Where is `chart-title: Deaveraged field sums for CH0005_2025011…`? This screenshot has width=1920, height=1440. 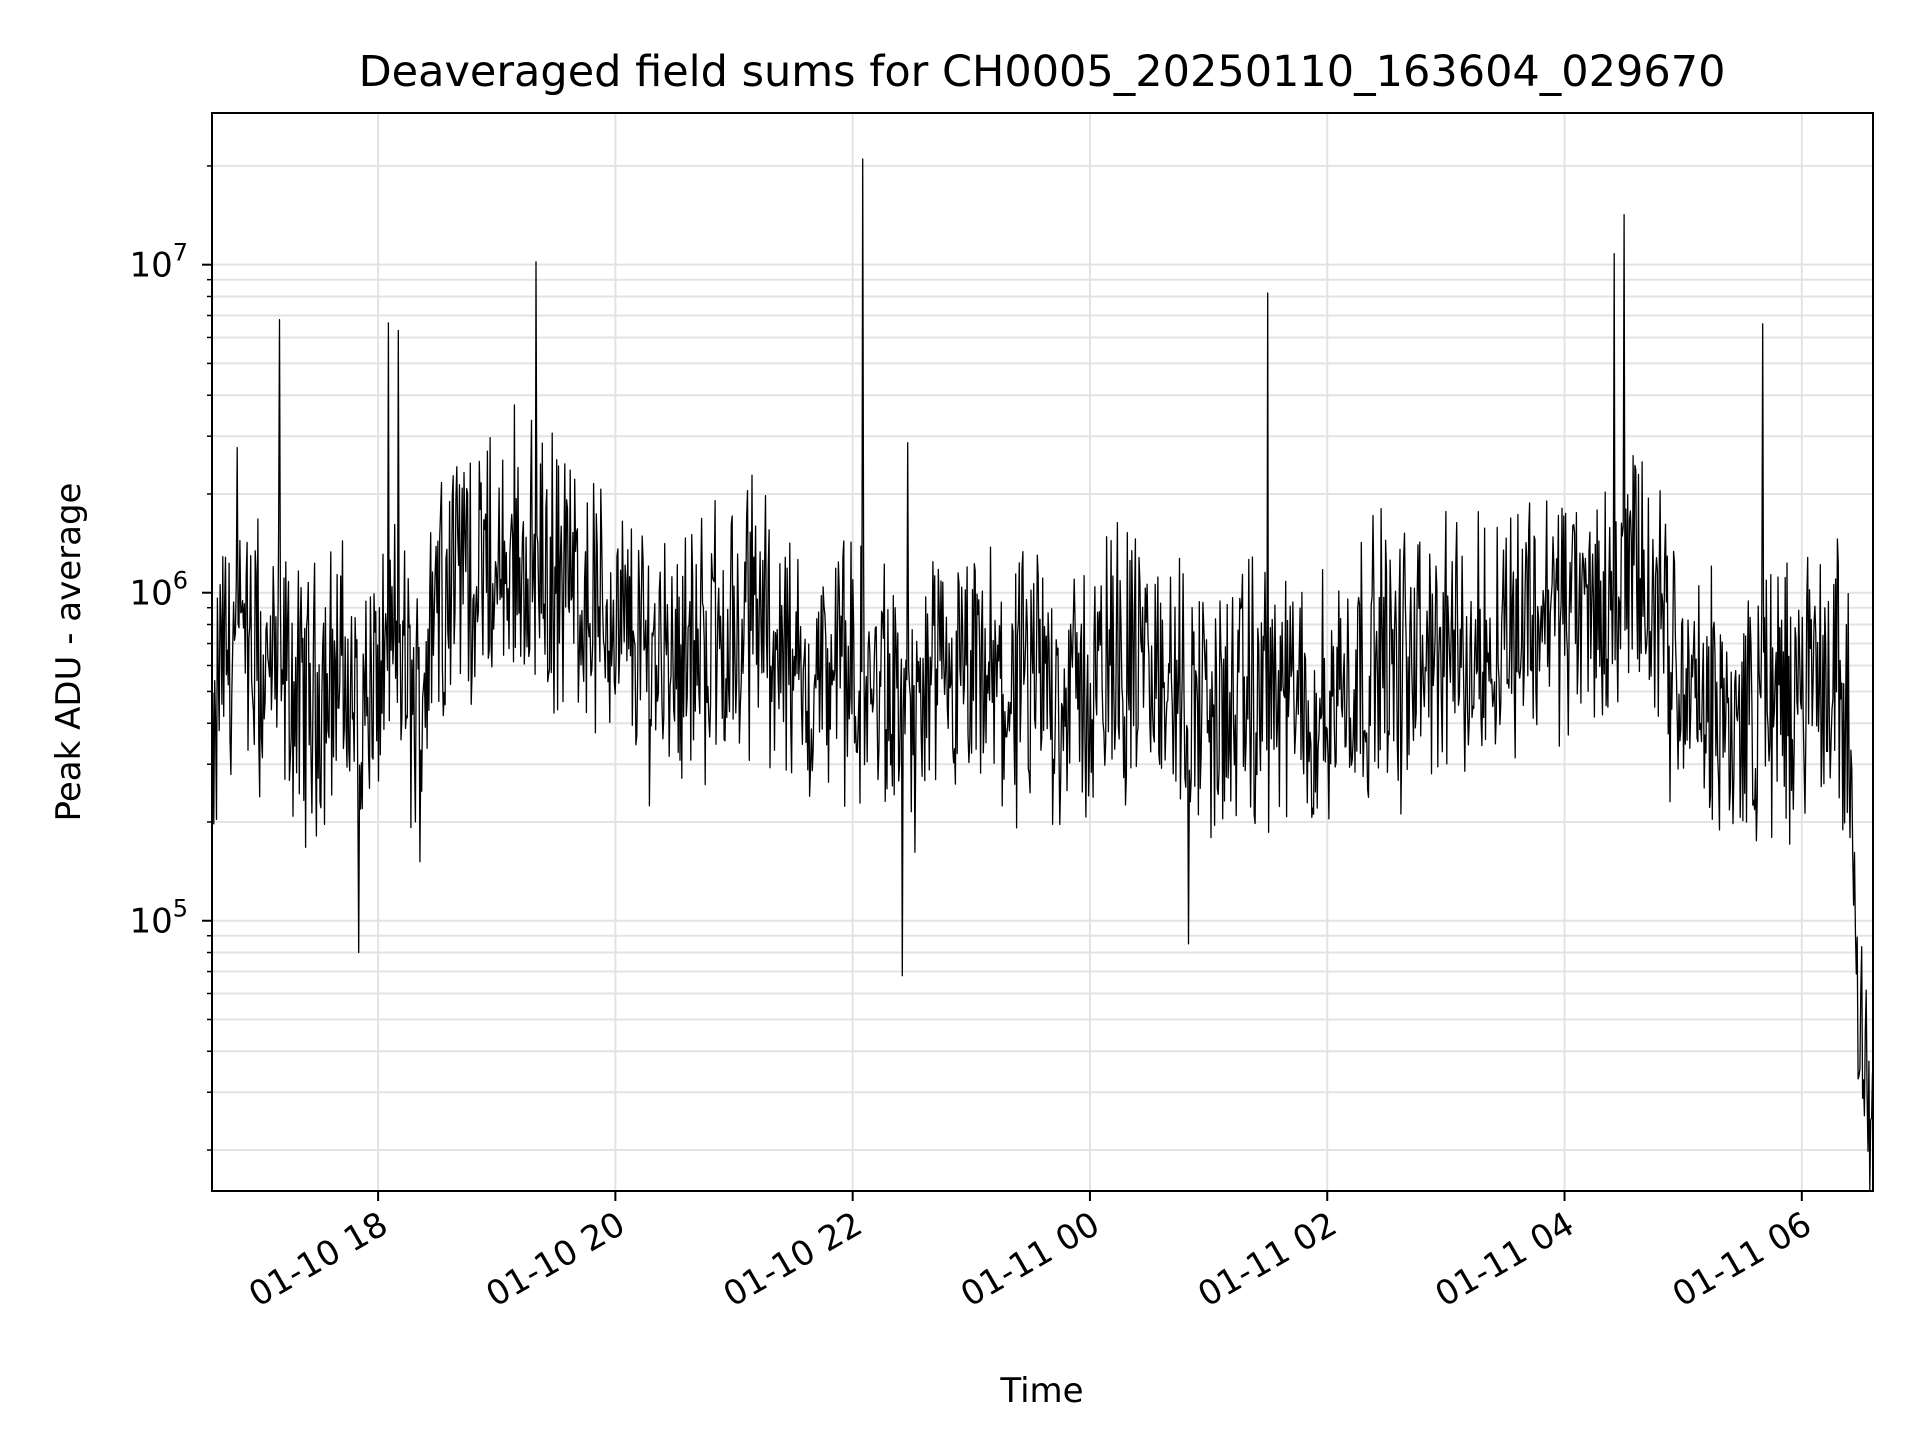 chart-title: Deaveraged field sums for CH0005_2025011… is located at coordinates (1042, 72).